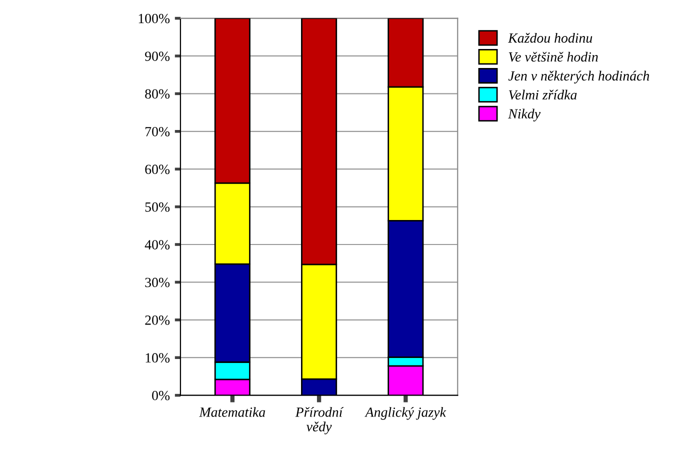  Describe the element at coordinates (157, 56) in the screenshot. I see `y-tick-label: 90%` at that location.